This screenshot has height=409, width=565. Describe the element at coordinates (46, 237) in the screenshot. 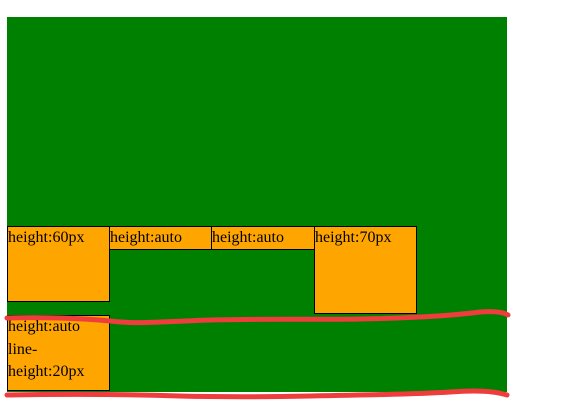

I see `box-label: height:60px` at that location.